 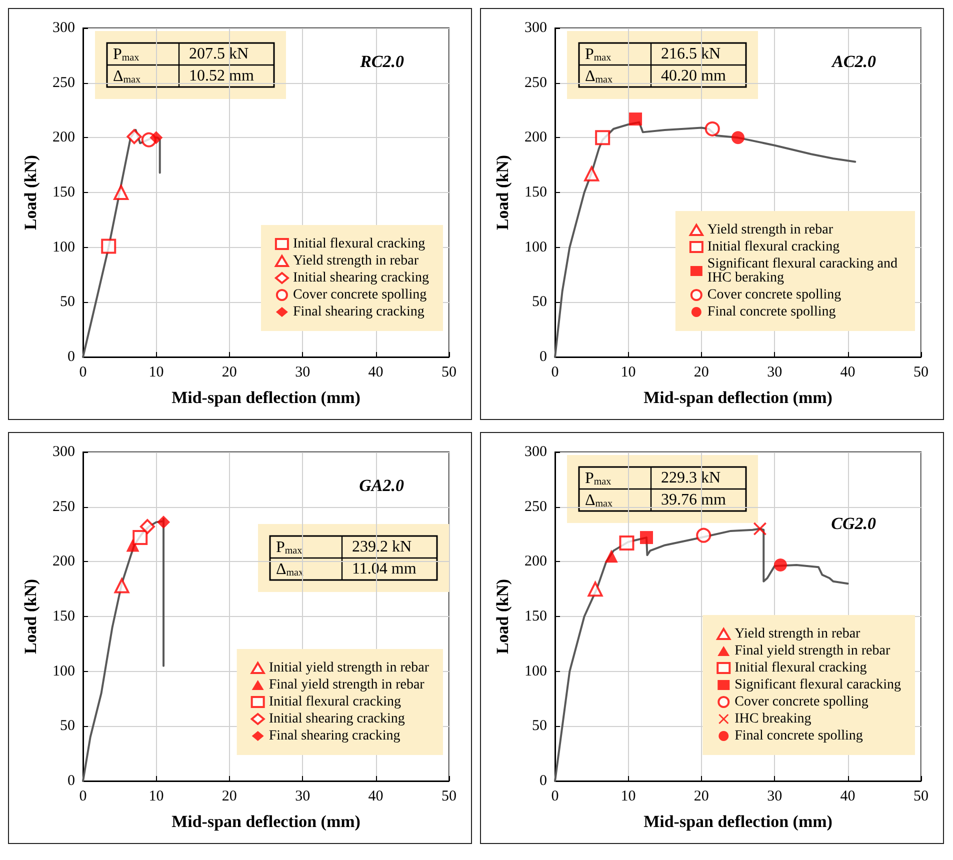 What do you see at coordinates (691, 478) in the screenshot?
I see `annotation: 229.3 kN` at bounding box center [691, 478].